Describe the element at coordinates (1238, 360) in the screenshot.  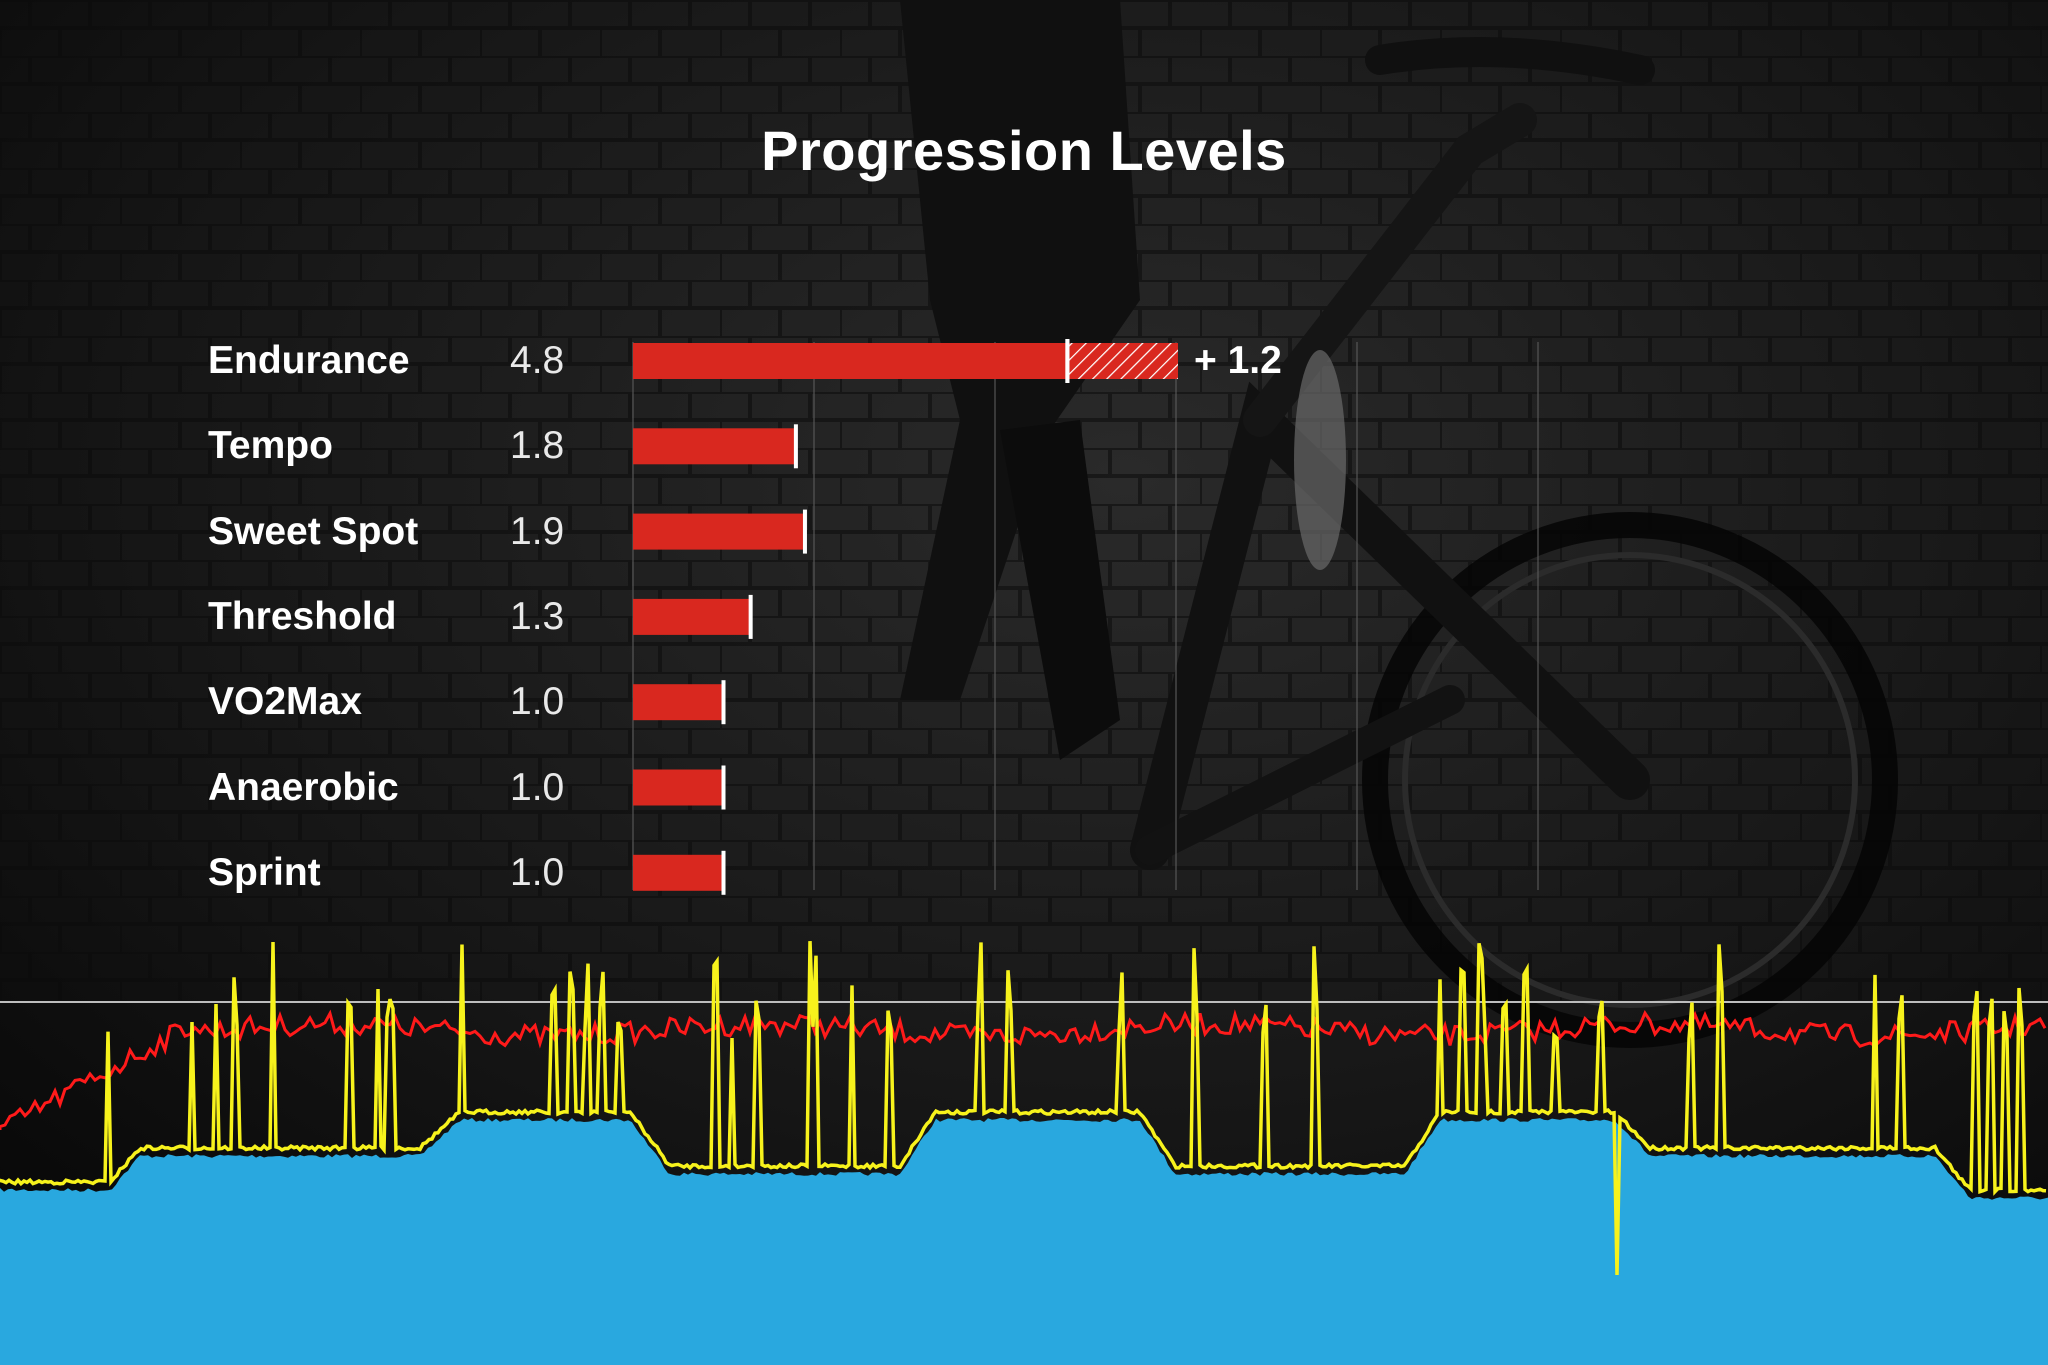
I see `increase-label: + 1.2` at that location.